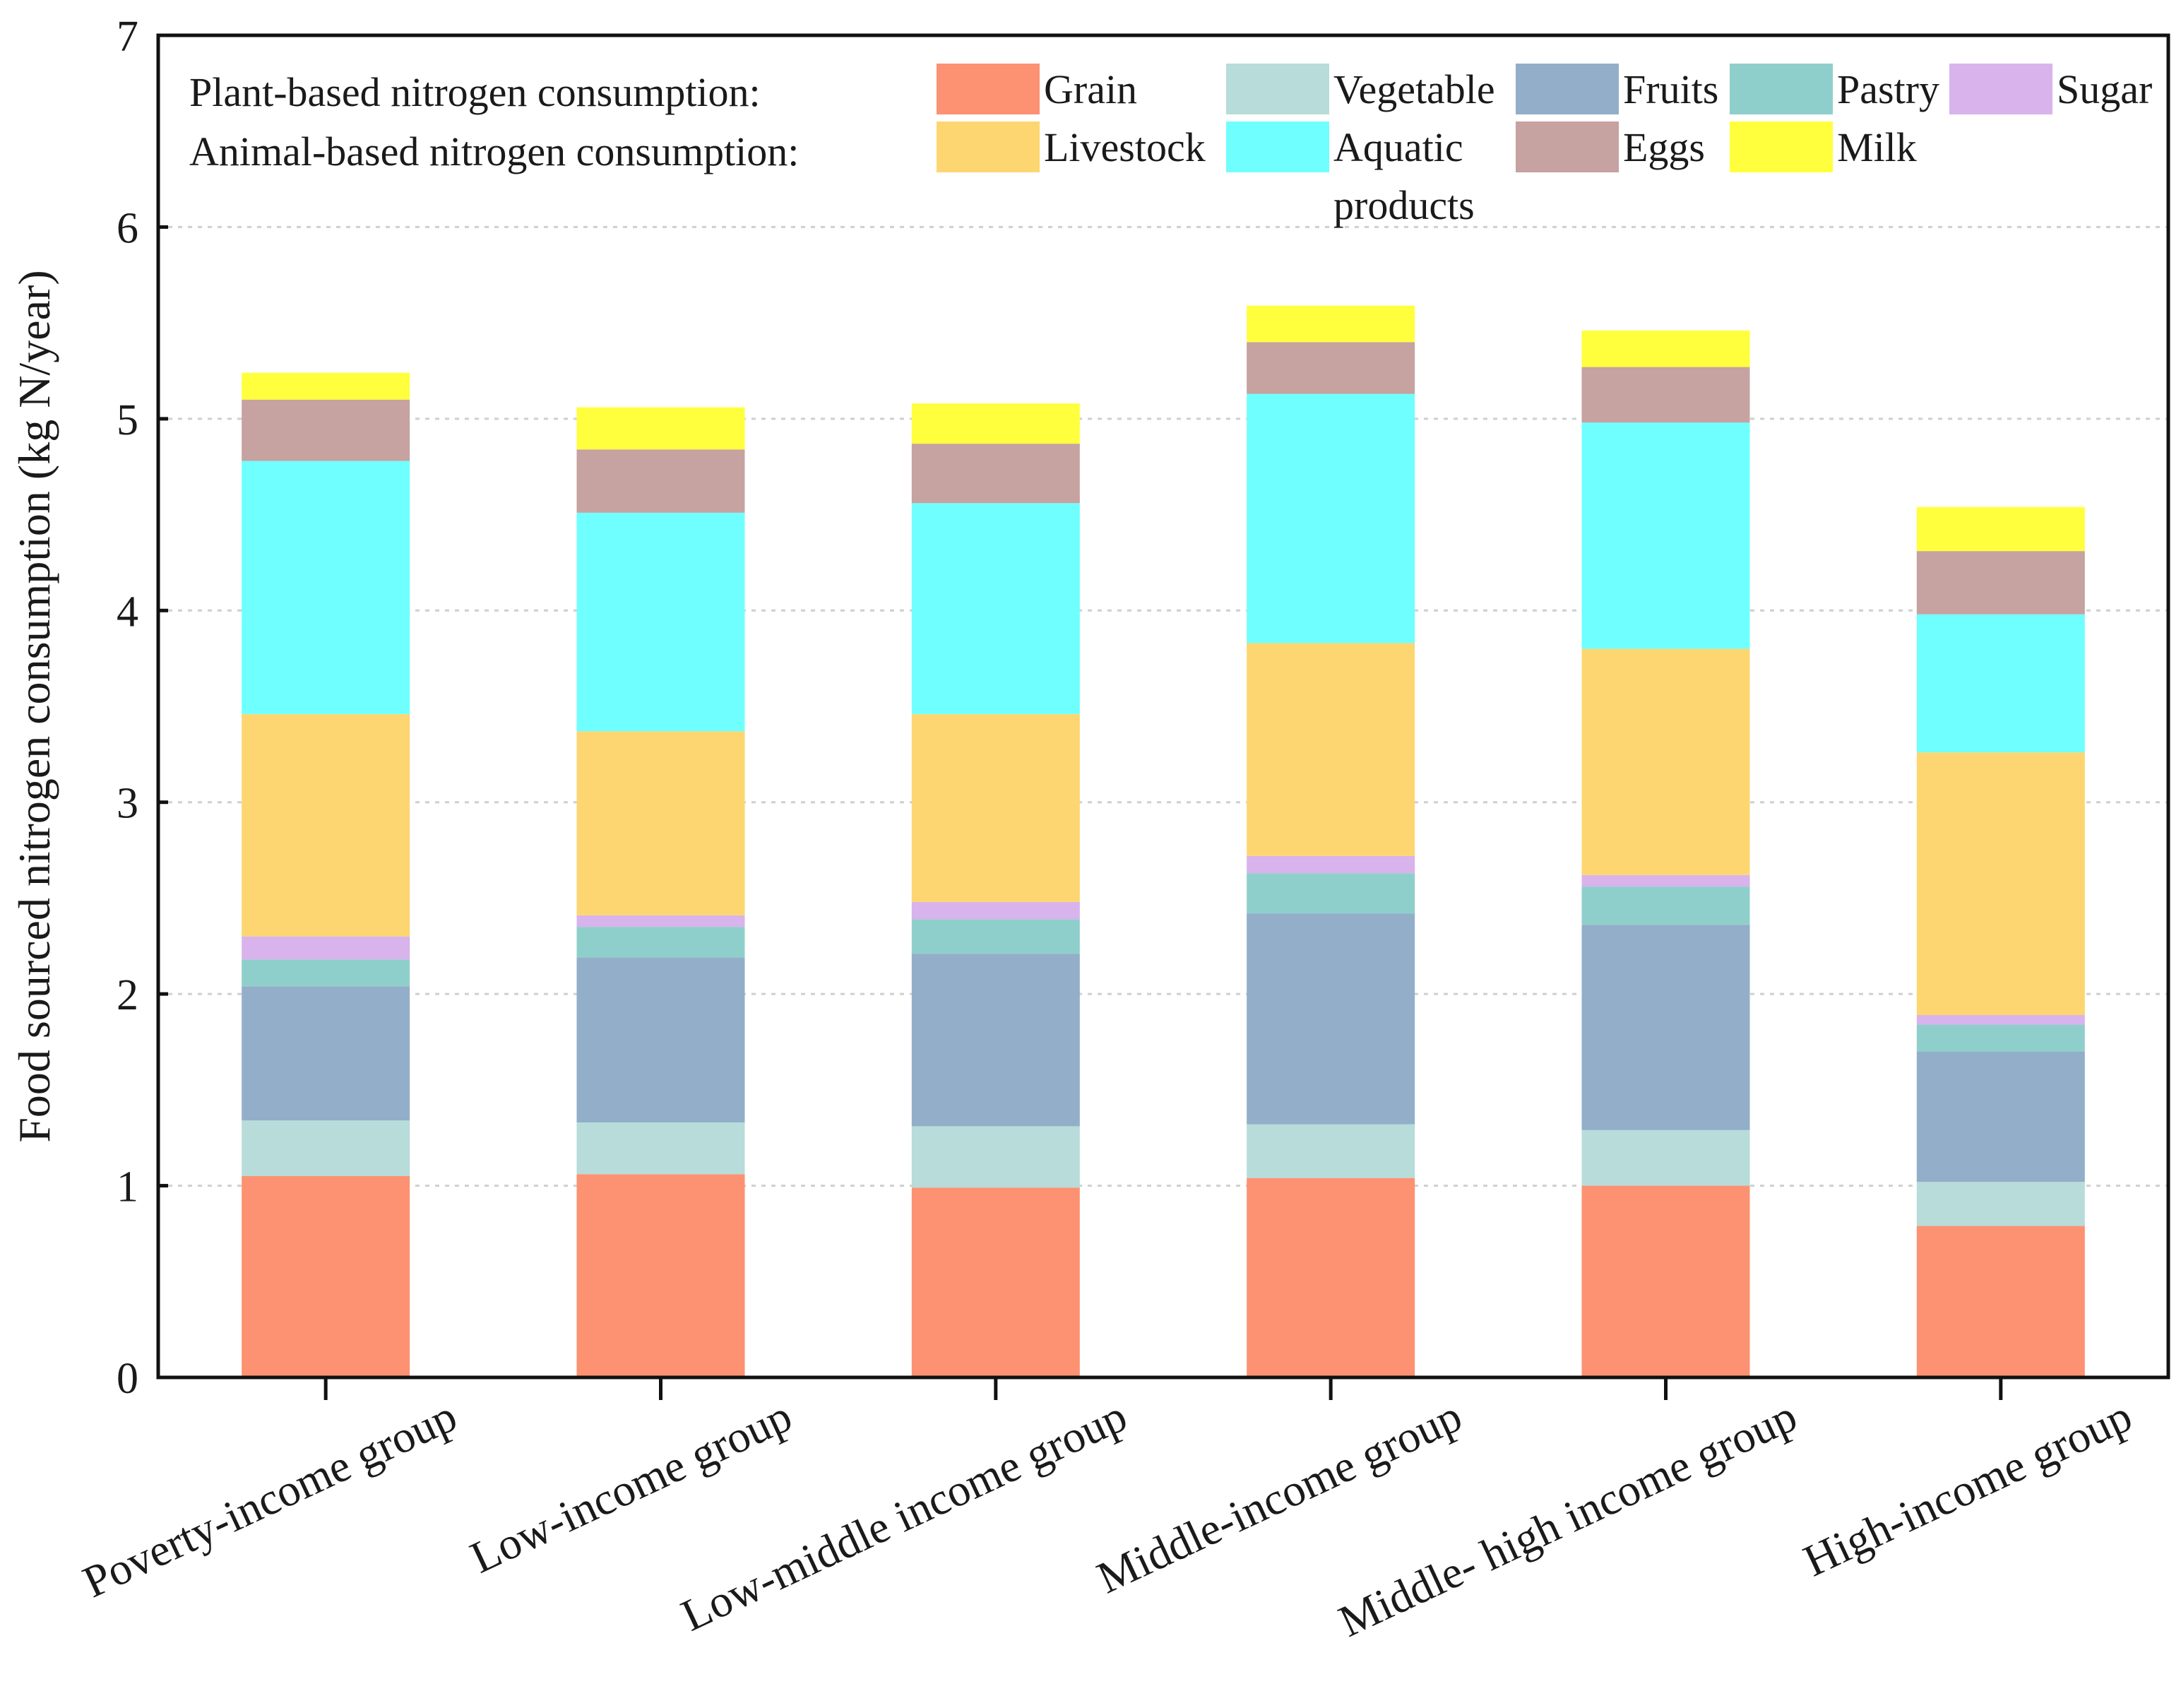  Describe the element at coordinates (660, 921) in the screenshot. I see `bar-1-sugar` at that location.